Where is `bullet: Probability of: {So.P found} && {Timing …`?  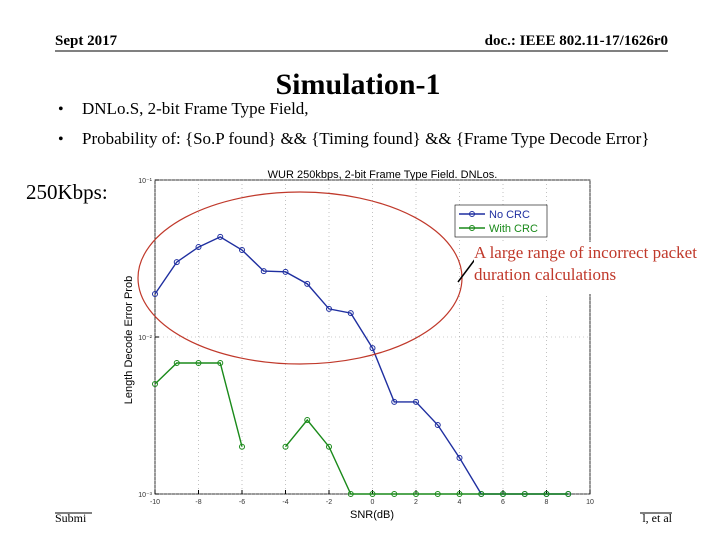 bullet: Probability of: {So.P found} && {Timing … is located at coordinates (366, 138).